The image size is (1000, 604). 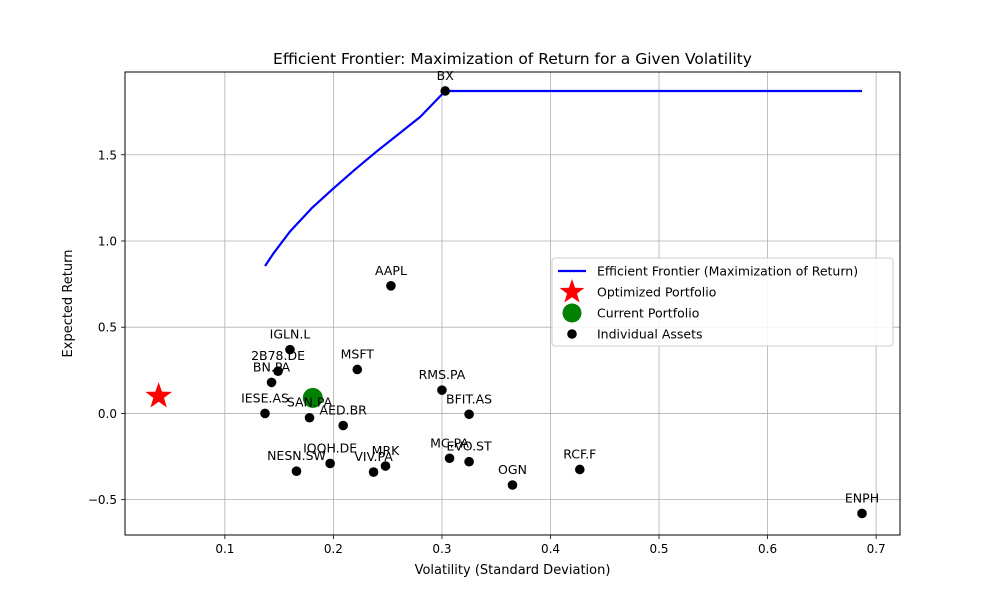 I want to click on asset-label: RCF.F, so click(x=579, y=453).